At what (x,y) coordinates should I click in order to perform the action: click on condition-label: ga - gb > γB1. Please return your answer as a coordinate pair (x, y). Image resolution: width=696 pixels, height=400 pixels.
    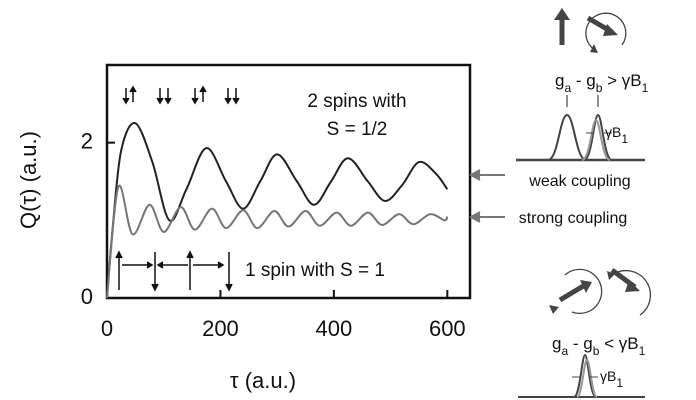
    Looking at the image, I should click on (602, 83).